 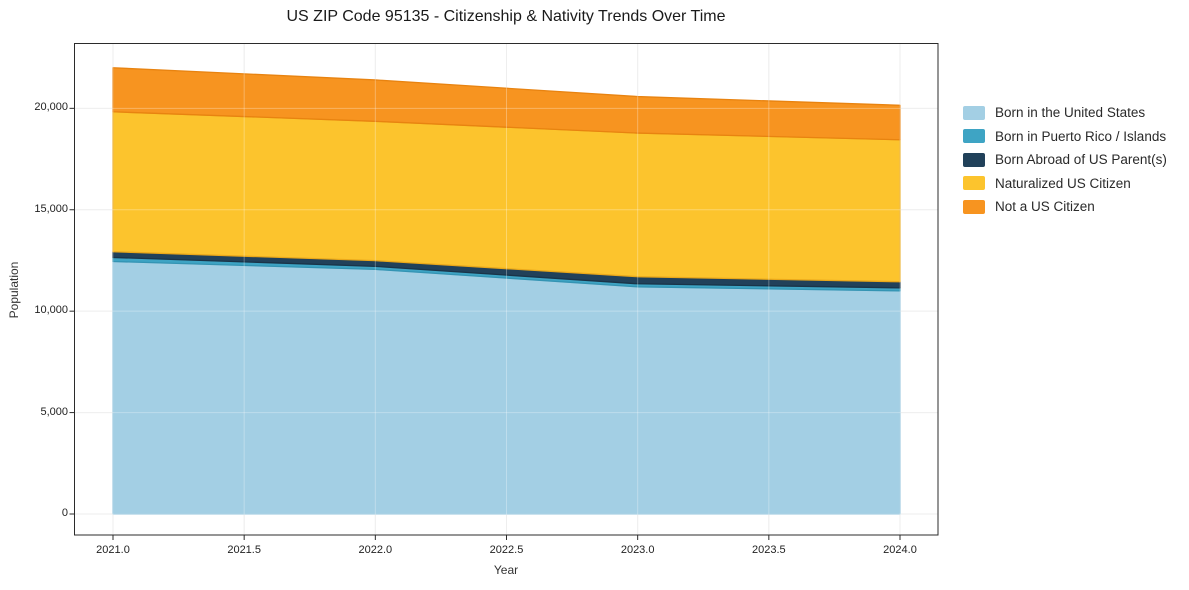 What do you see at coordinates (506, 550) in the screenshot?
I see `x-tick-label: 2022.5` at bounding box center [506, 550].